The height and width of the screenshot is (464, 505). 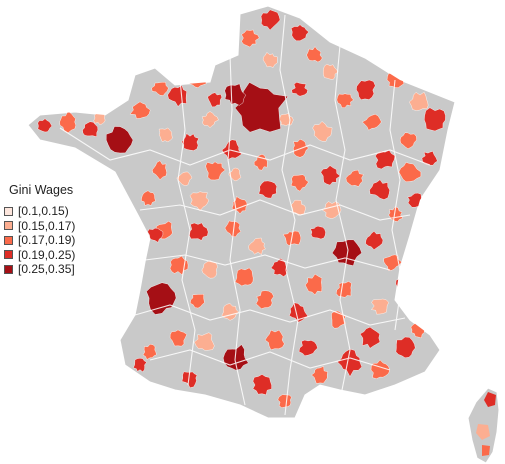 I want to click on legend-item: [0.19,0.25), so click(x=39, y=255).